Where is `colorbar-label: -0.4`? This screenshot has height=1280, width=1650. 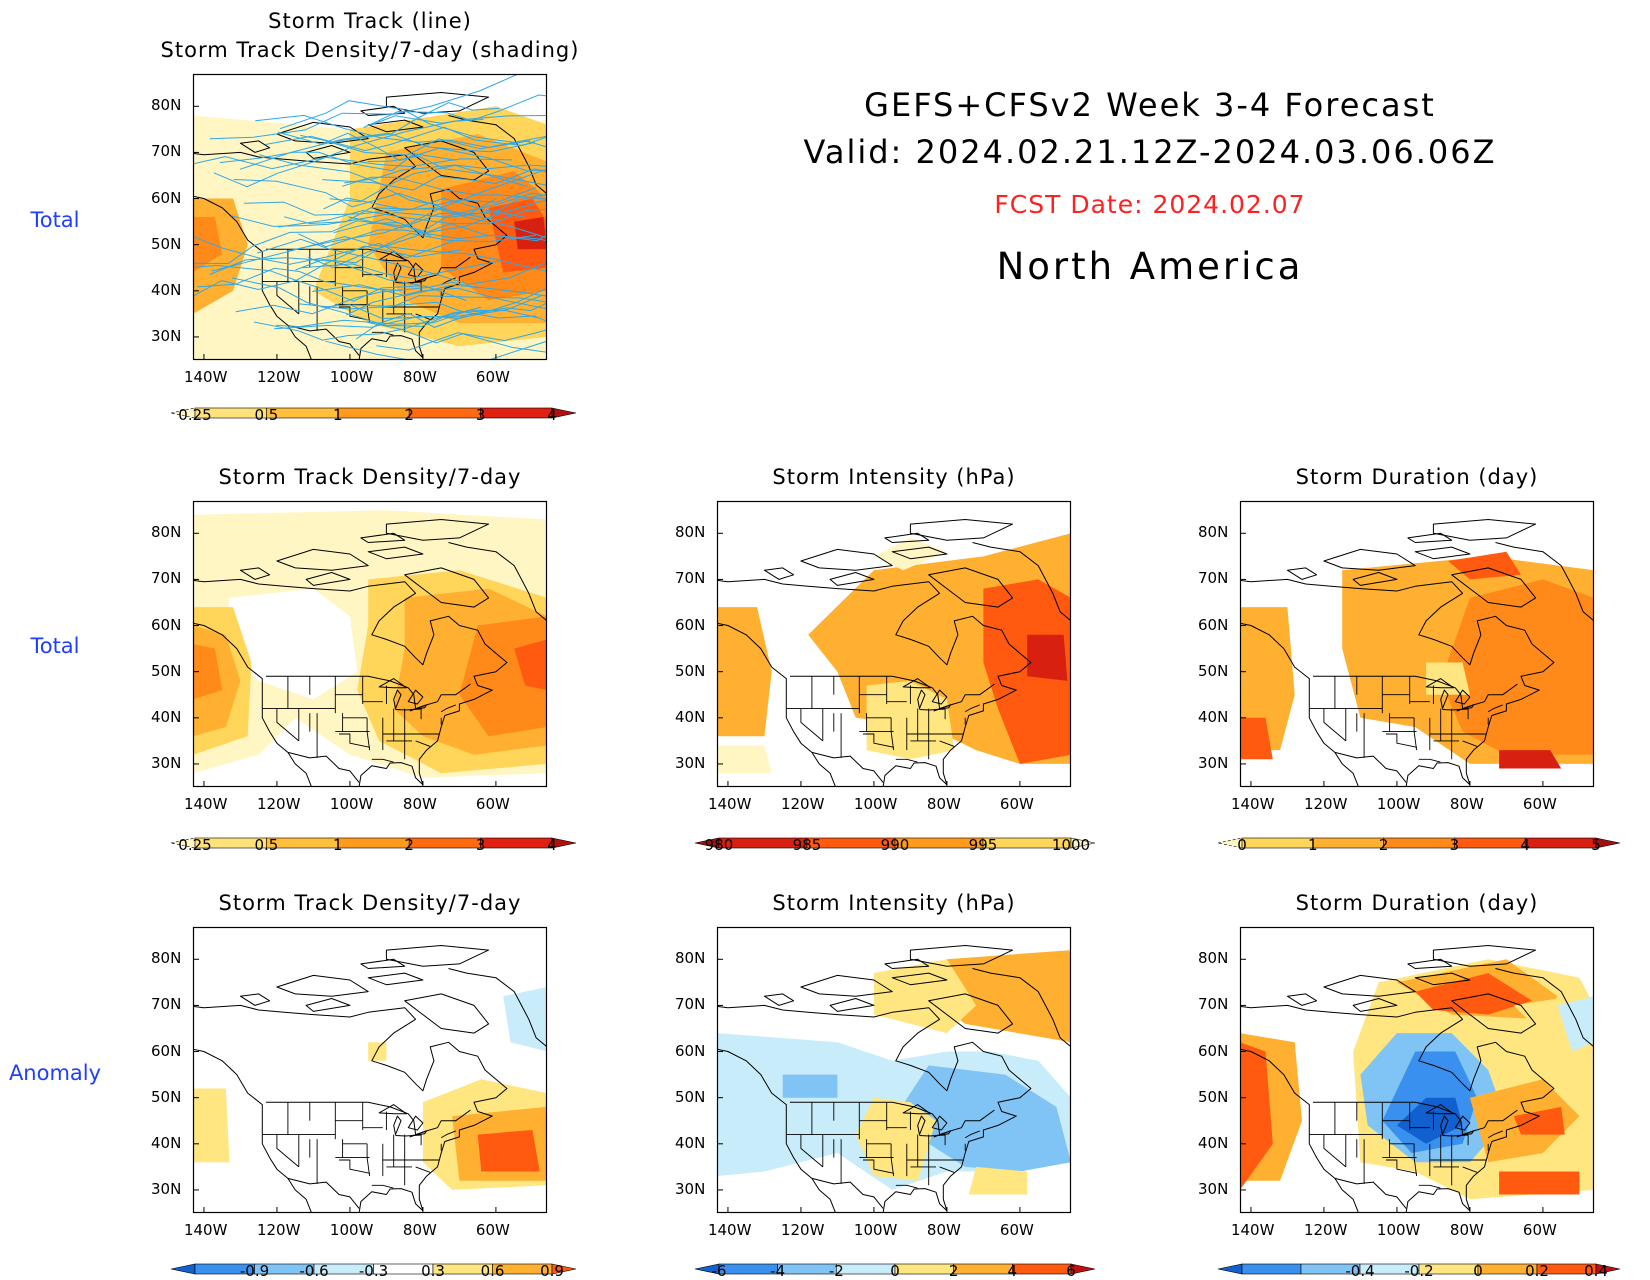 colorbar-label: -0.4 is located at coordinates (1360, 1271).